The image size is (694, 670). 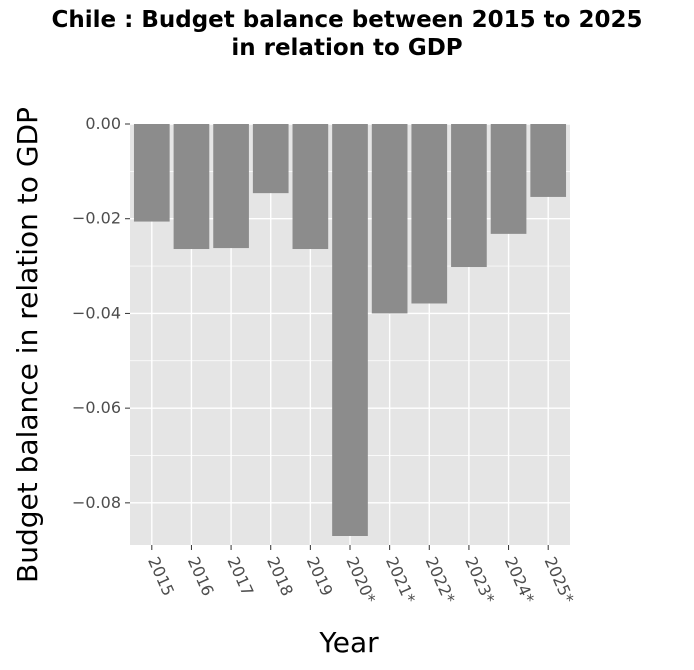 I want to click on x-tick-label: 2015, so click(x=161, y=576).